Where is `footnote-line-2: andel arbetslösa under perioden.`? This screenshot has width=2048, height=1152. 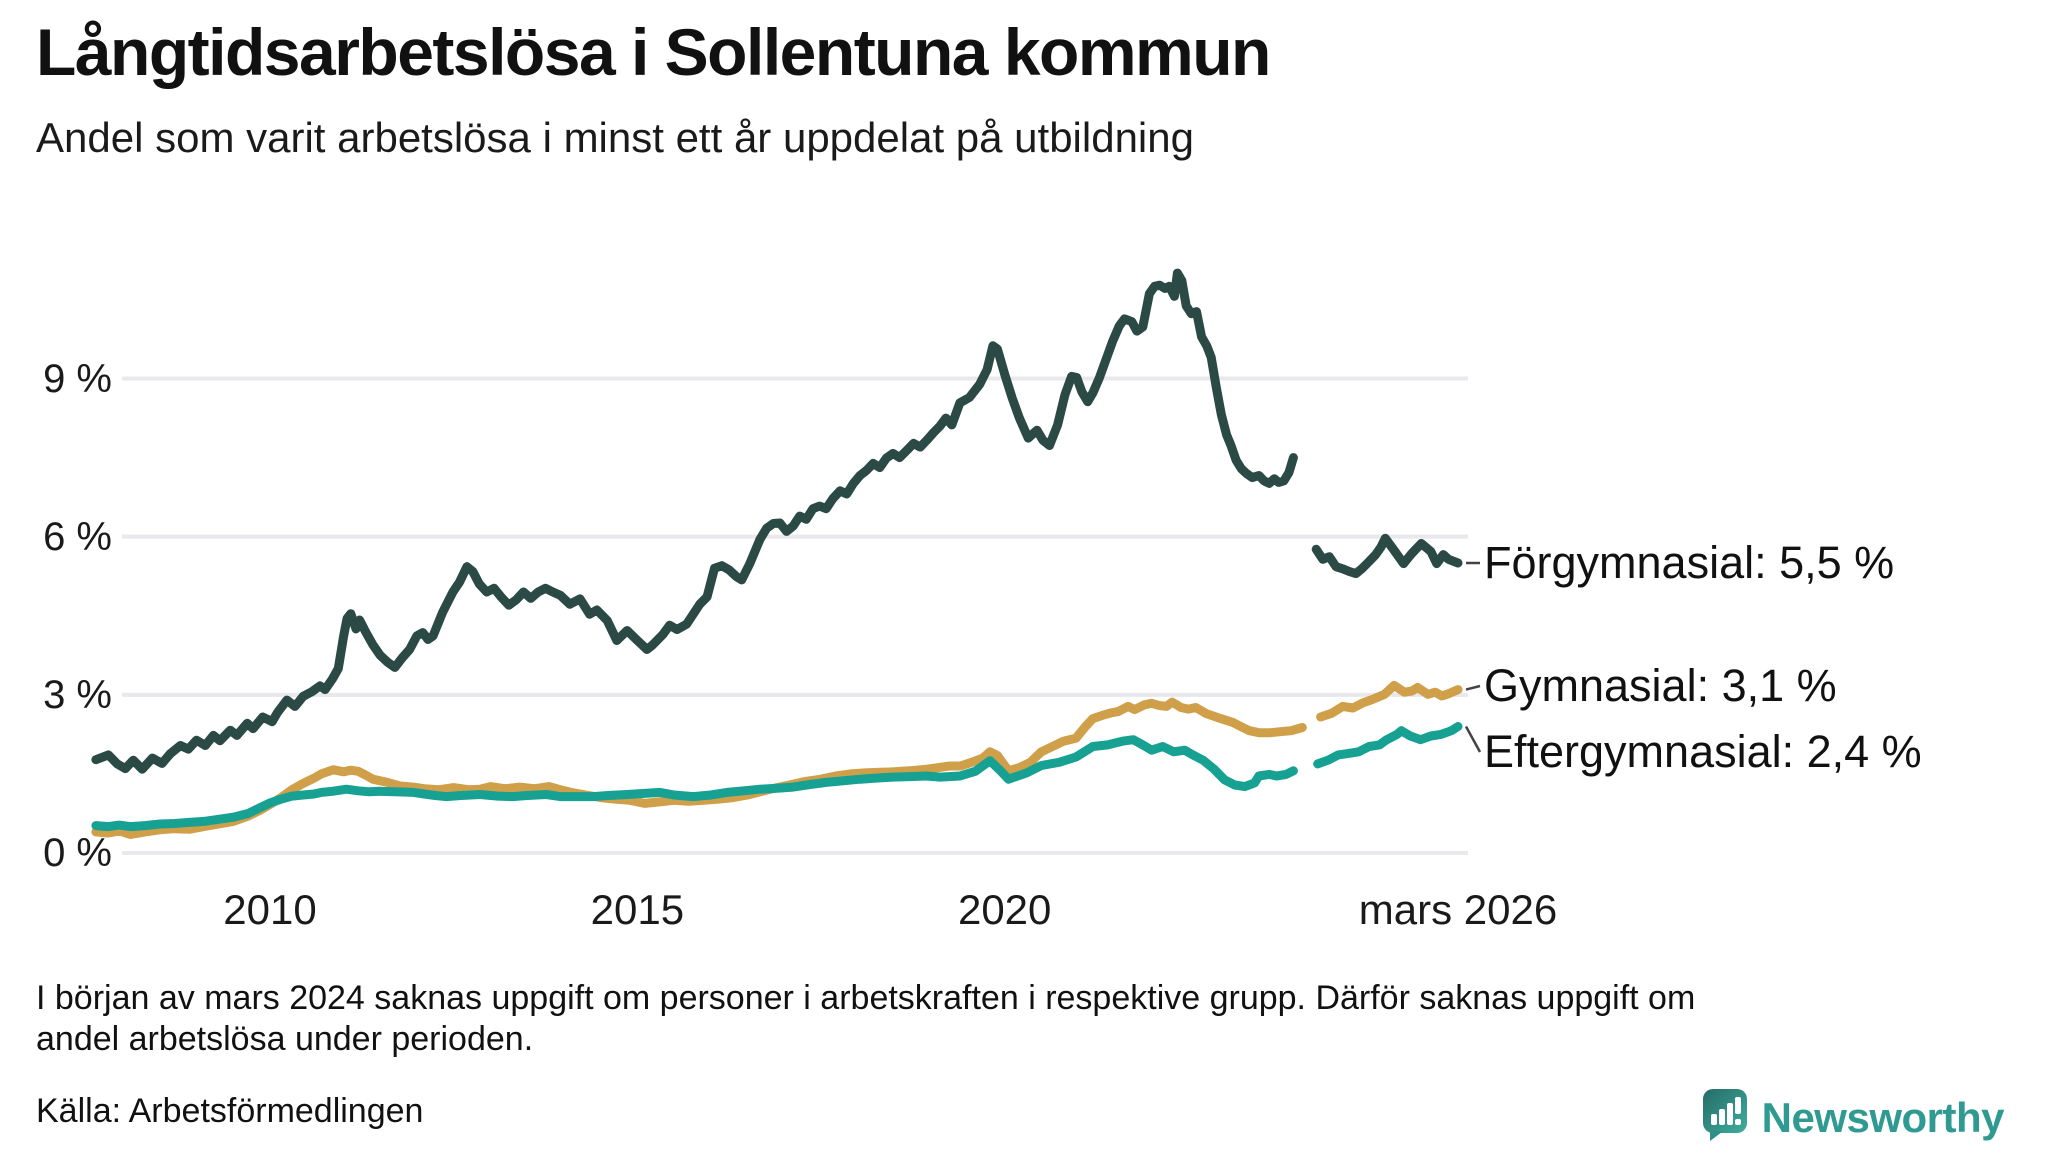
footnote-line-2: andel arbetslösa under perioden. is located at coordinates (285, 1038).